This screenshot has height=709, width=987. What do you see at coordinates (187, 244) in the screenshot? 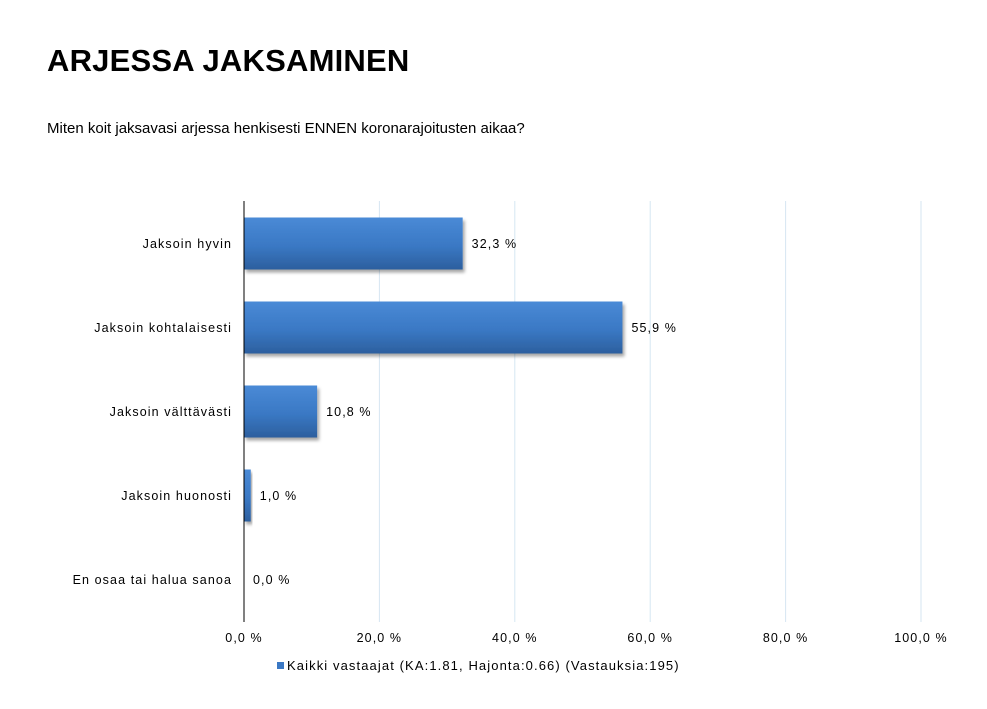
I see `category-label: Jaksoin hyvin` at bounding box center [187, 244].